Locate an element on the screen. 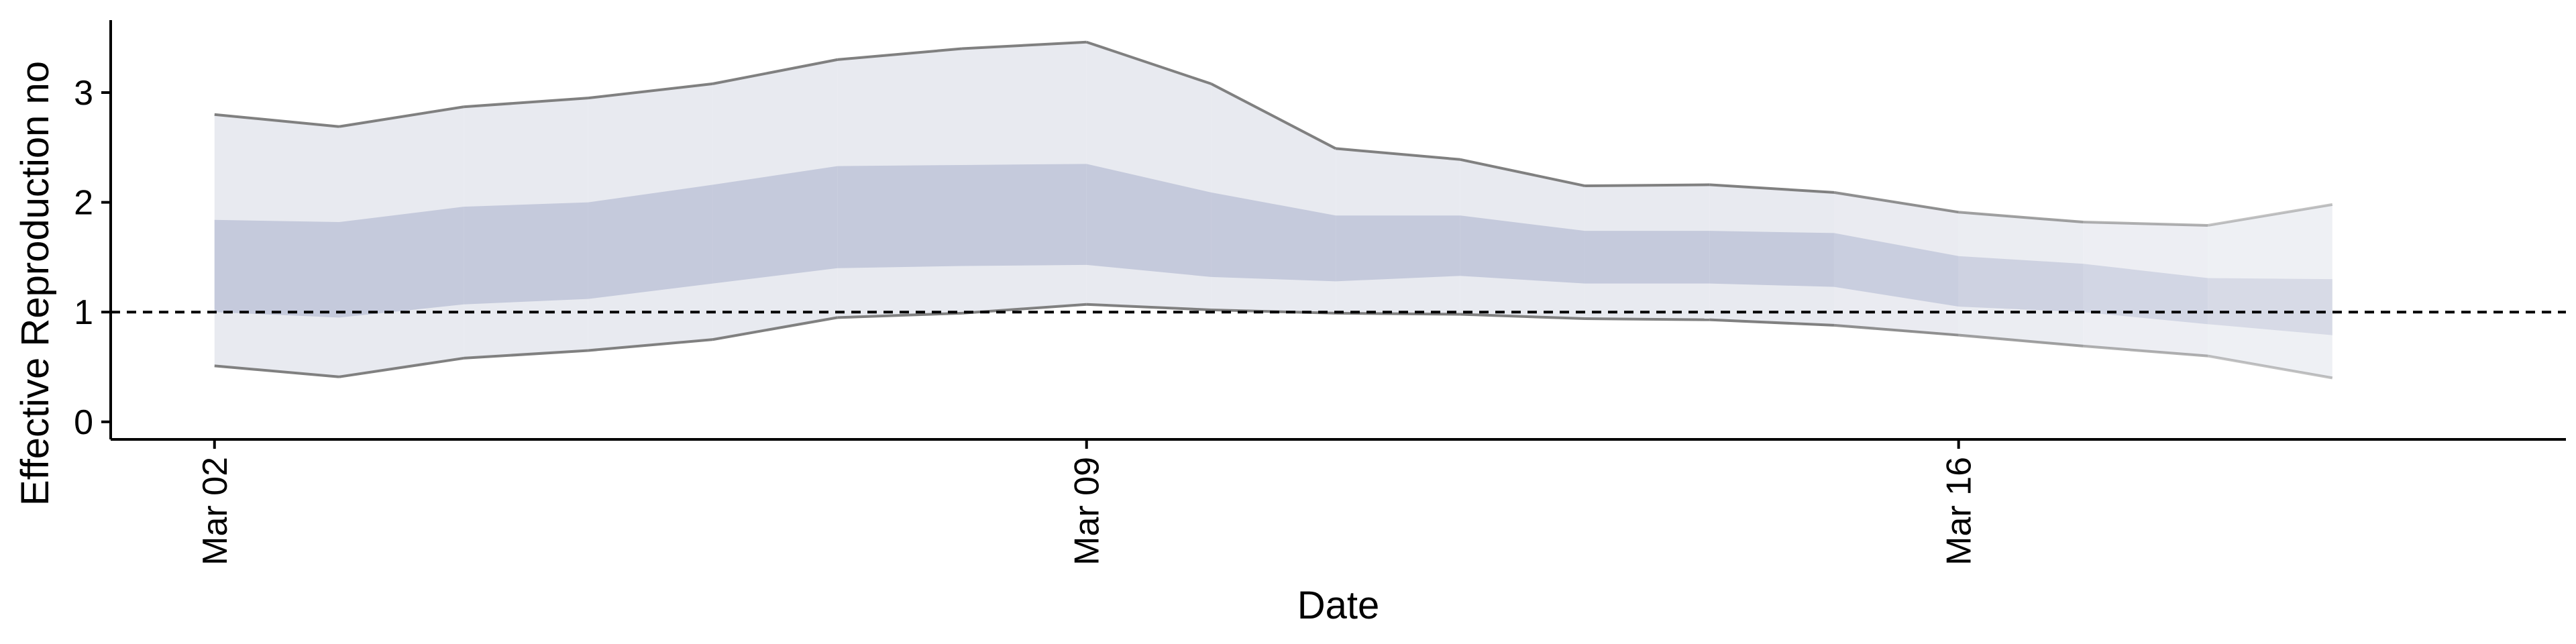 The width and height of the screenshot is (2576, 644). x-ticks: Mar 02 Mar 09 Mar 16 is located at coordinates (1087, 502).